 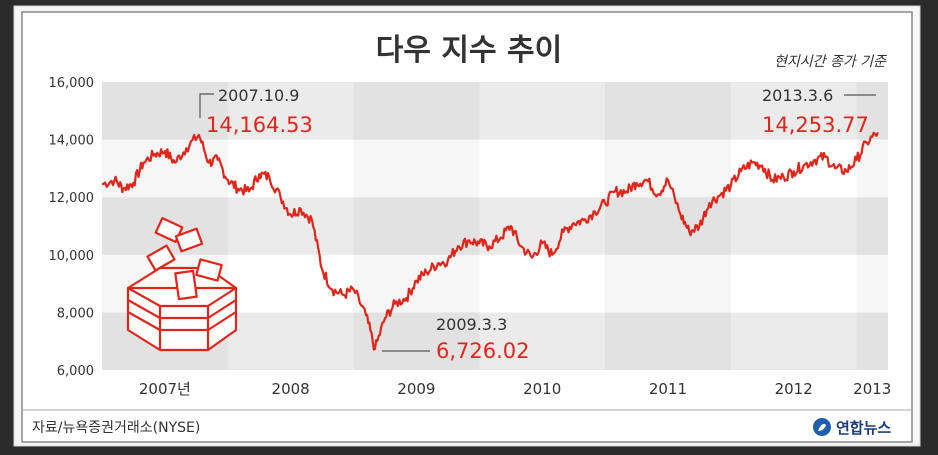 I want to click on y-tick-label: 12,000, so click(x=72, y=198).